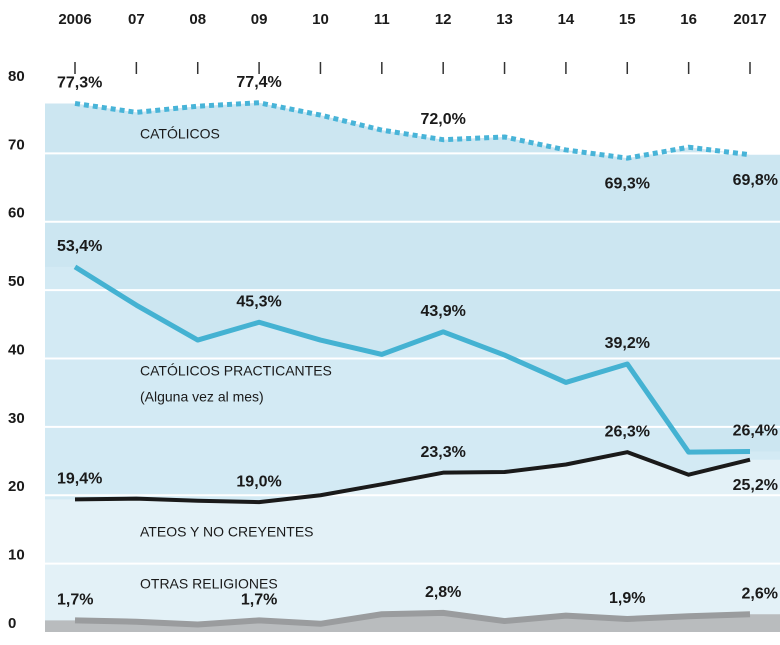 This screenshot has height=645, width=780. Describe the element at coordinates (320, 19) in the screenshot. I see `x-tick-label: 10` at that location.